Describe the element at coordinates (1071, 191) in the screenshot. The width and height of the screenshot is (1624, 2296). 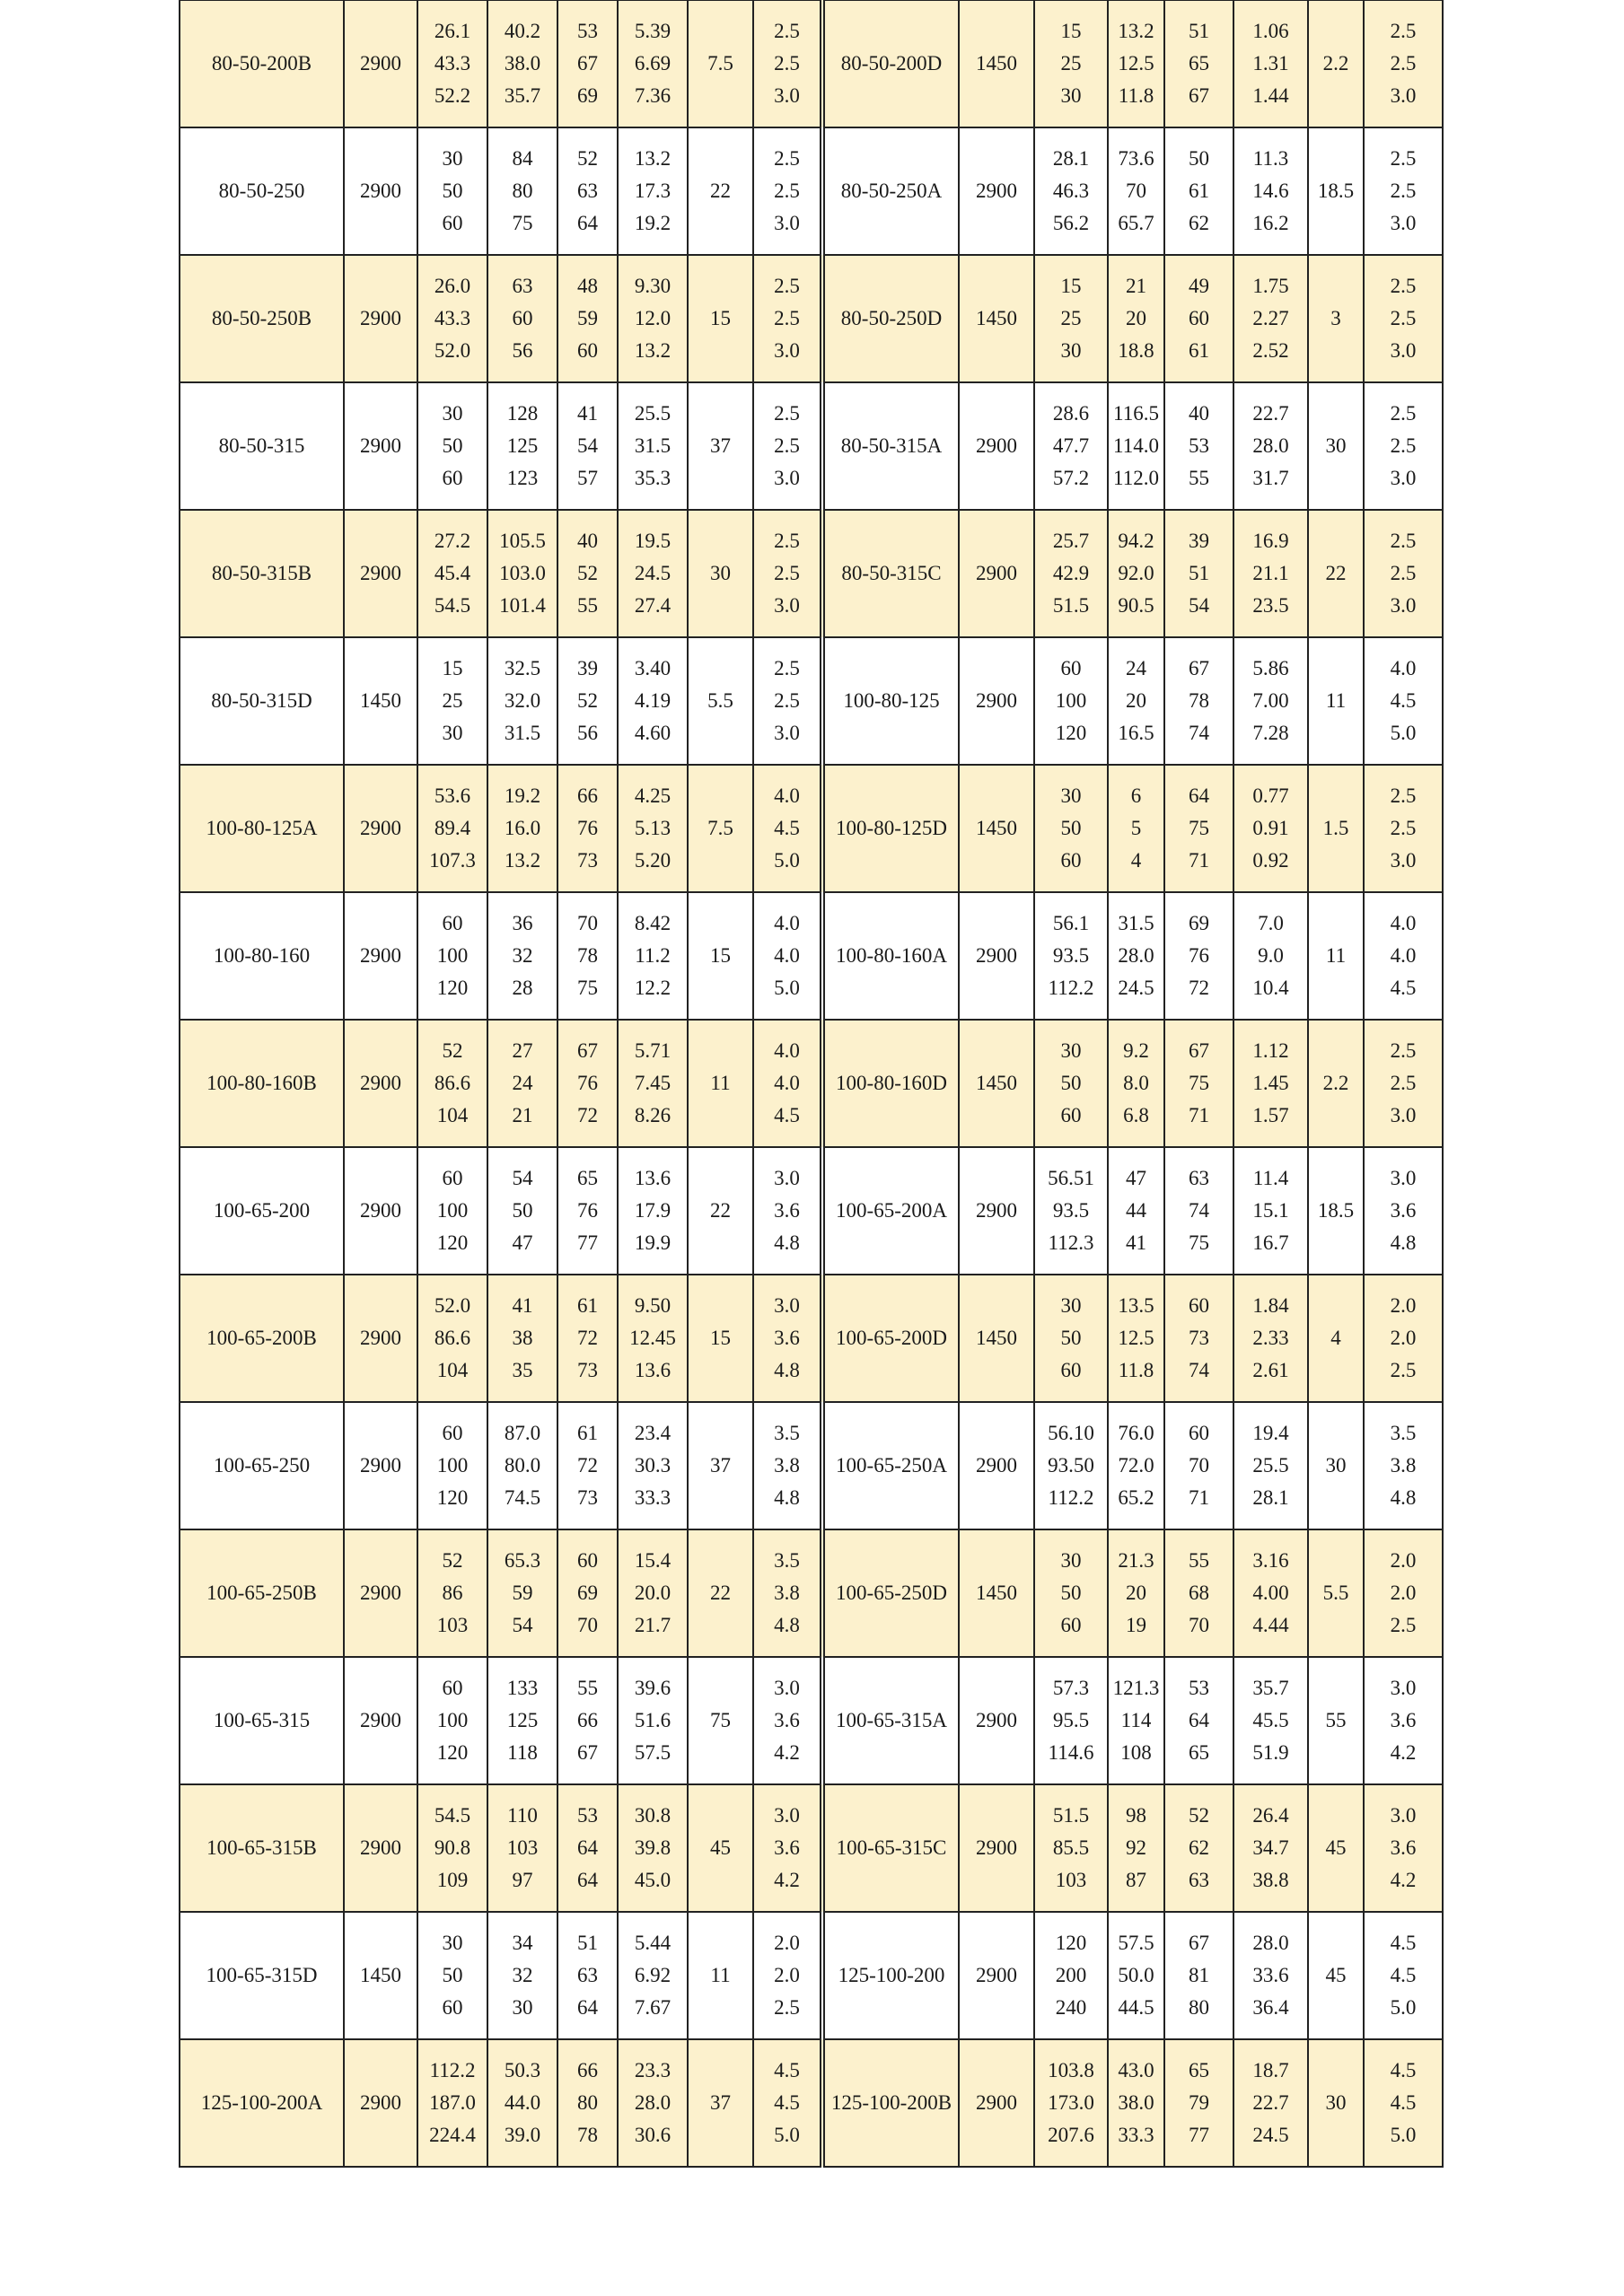
I see `right-flow-cell: 28.1 46.3 56.2` at that location.